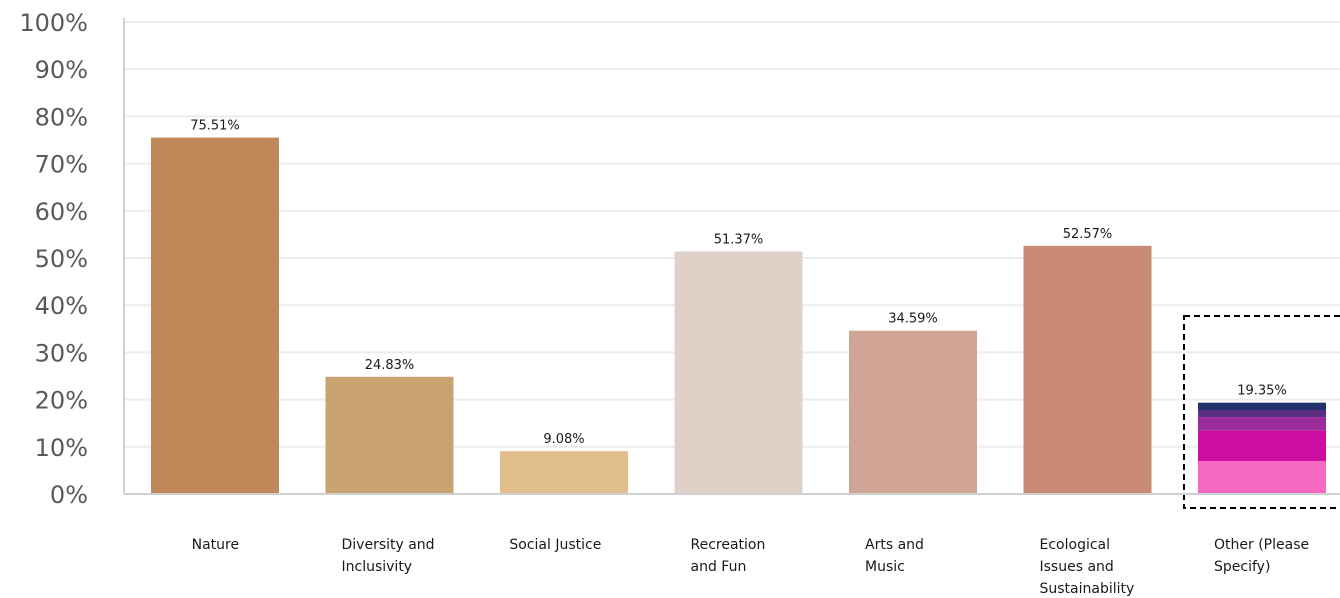 The image size is (1340, 598). Describe the element at coordinates (913, 319) in the screenshot. I see `data-label: 34.59%` at that location.